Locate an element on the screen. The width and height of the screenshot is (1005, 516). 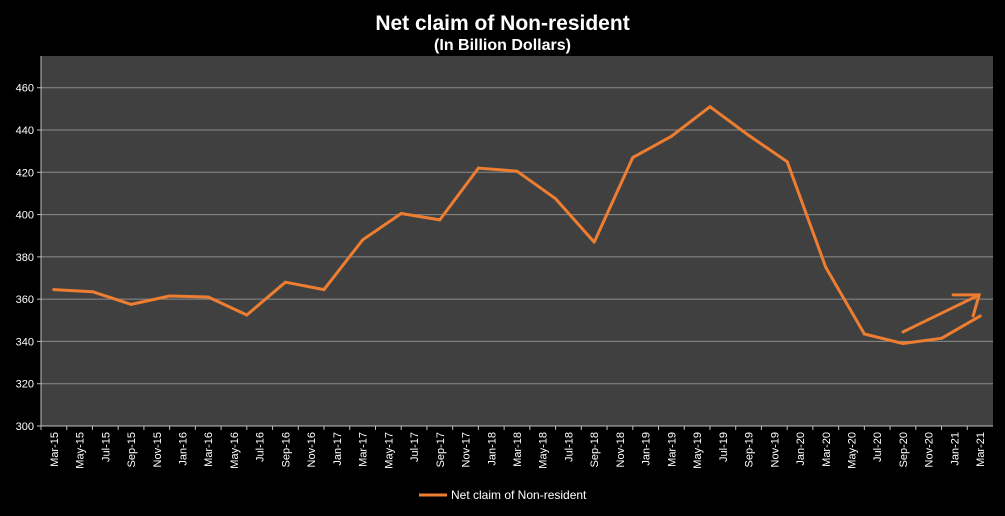
x-tick-label: Sep-19 is located at coordinates (750, 449).